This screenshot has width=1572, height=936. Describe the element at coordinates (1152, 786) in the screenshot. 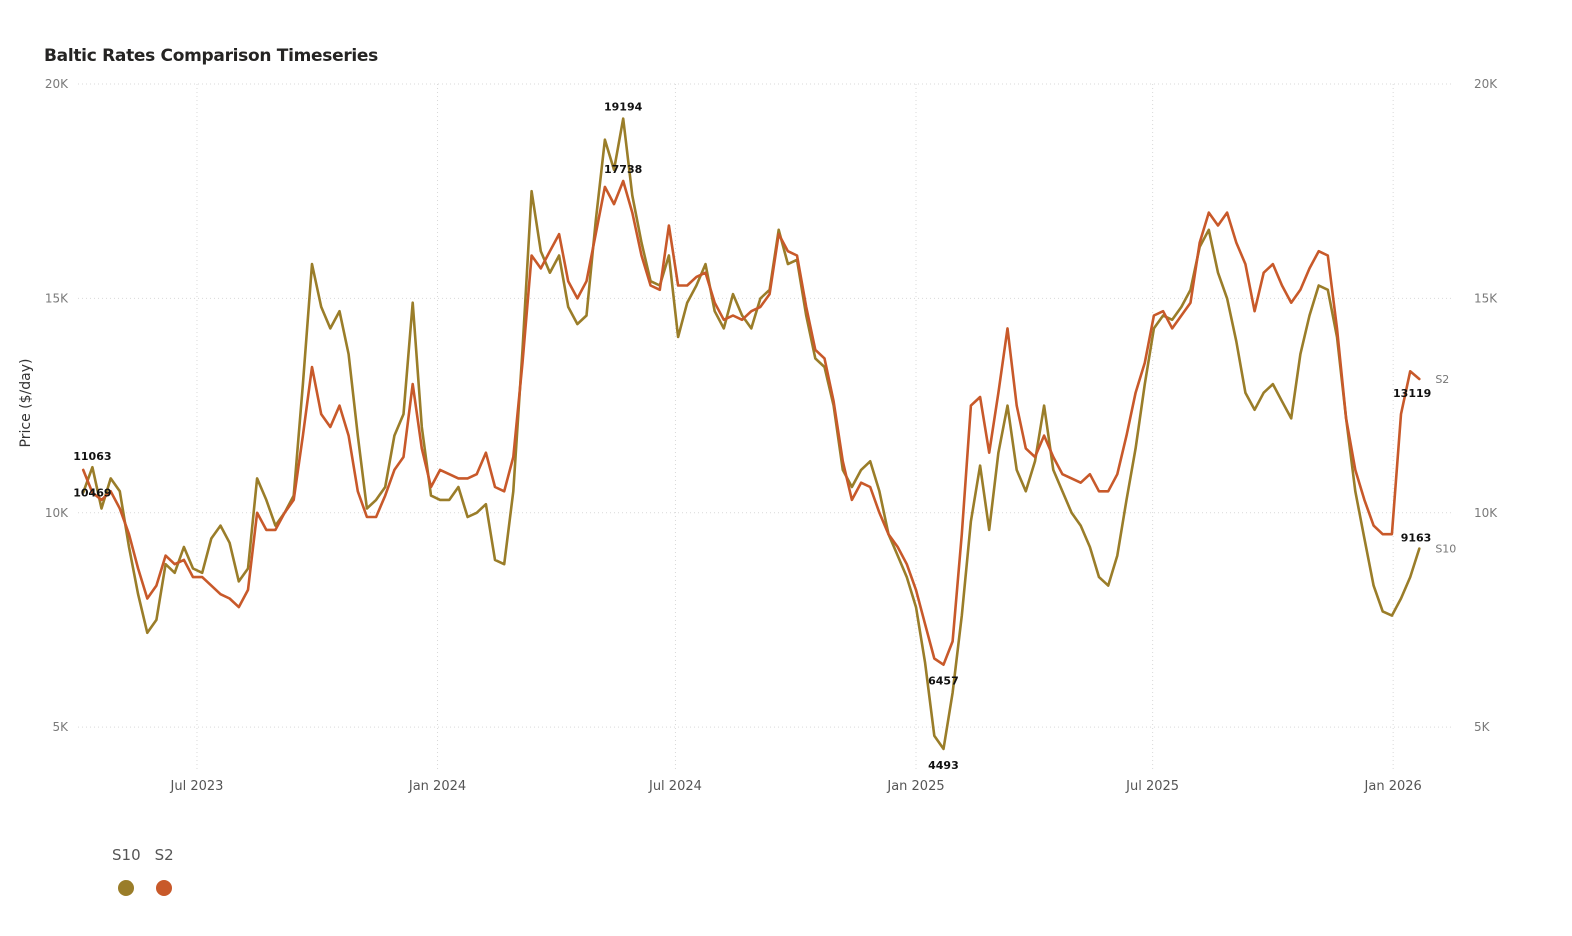

I see `x-tick-label: Jul 2025` at that location.